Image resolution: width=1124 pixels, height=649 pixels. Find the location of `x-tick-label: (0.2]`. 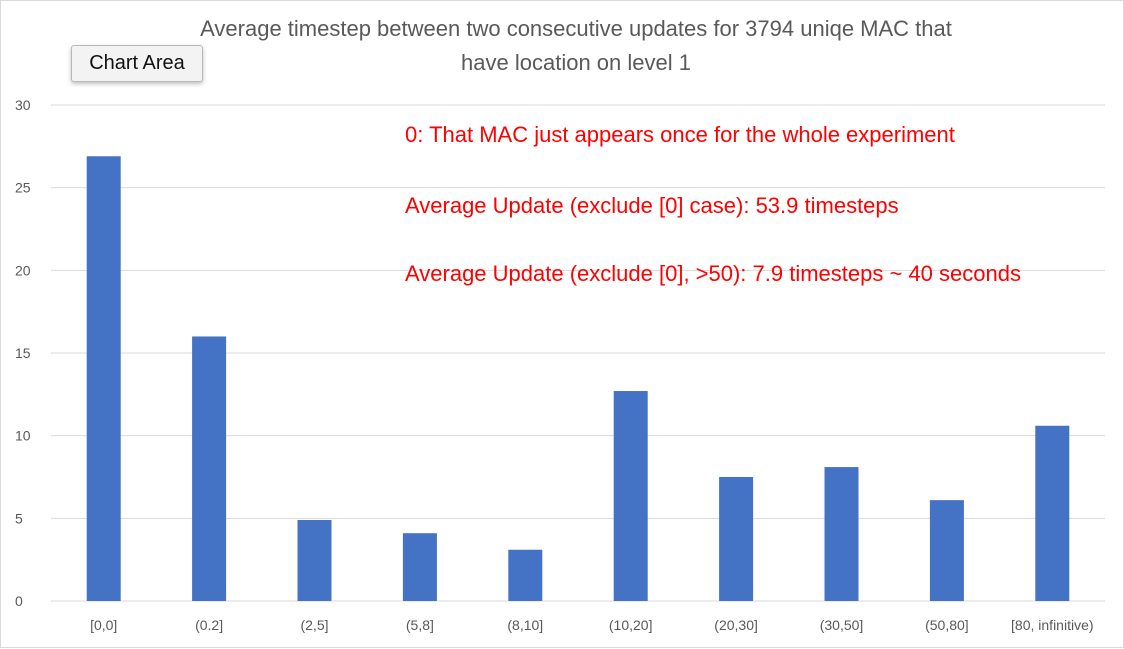

x-tick-label: (0.2] is located at coordinates (209, 625).